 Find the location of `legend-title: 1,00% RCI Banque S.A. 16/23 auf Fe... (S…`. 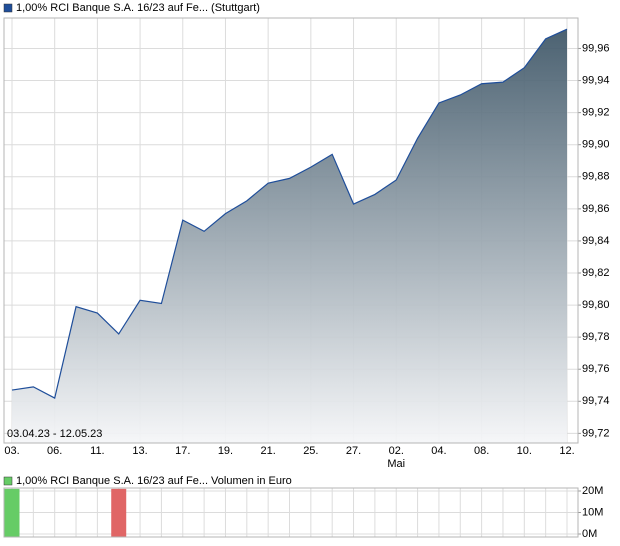

legend-title: 1,00% RCI Banque S.A. 16/23 auf Fe... (S… is located at coordinates (138, 8).